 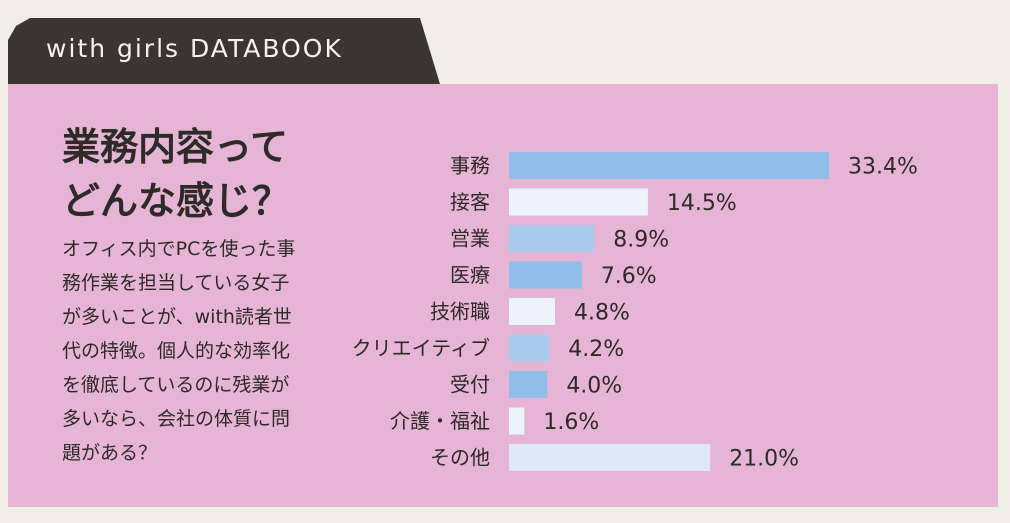 I want to click on value-label: 33.4%, so click(x=883, y=167).